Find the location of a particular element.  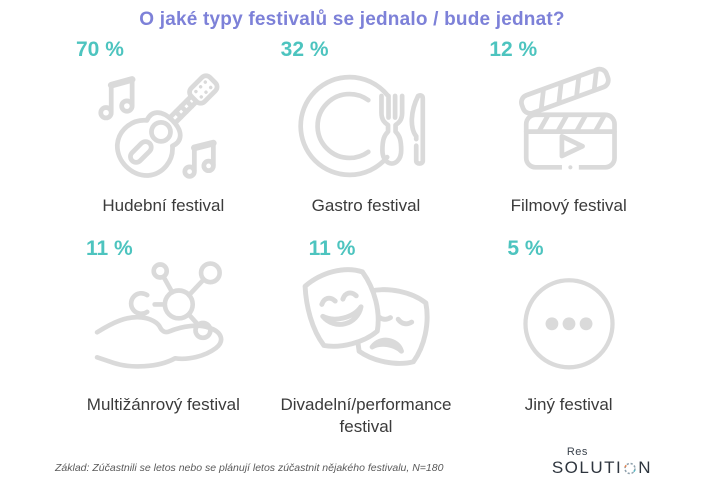

festival-label: Filmový festival is located at coordinates (568, 205).